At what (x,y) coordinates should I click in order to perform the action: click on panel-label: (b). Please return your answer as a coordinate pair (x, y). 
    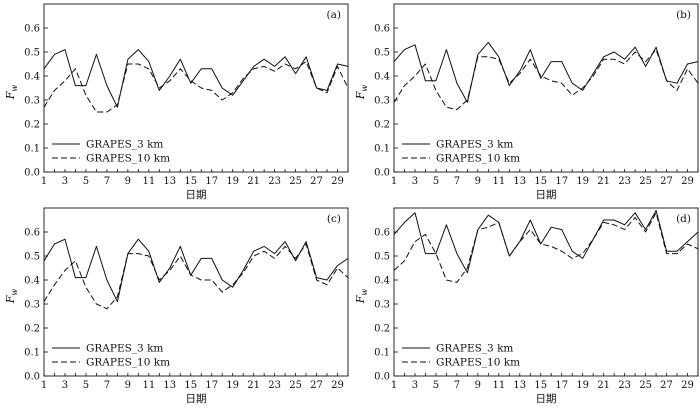
    Looking at the image, I should click on (683, 15).